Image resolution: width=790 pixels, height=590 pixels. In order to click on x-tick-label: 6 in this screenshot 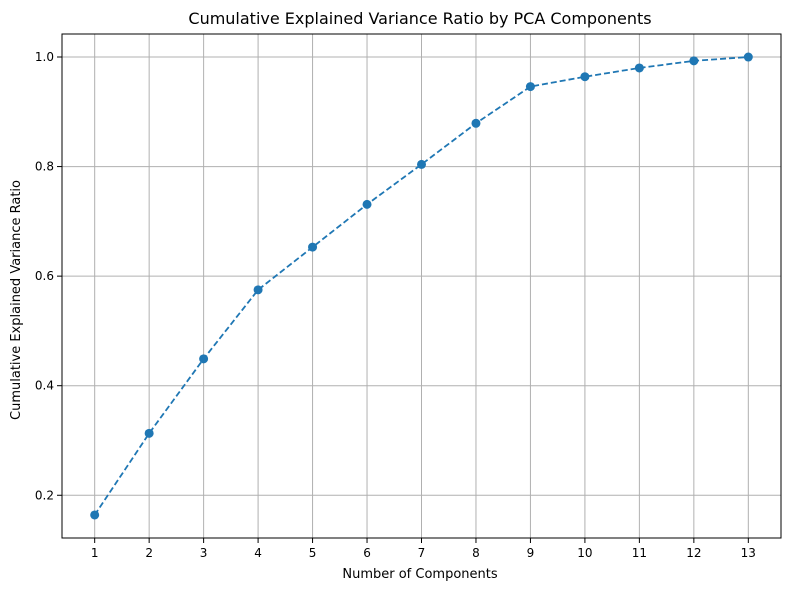, I will do `click(367, 553)`.